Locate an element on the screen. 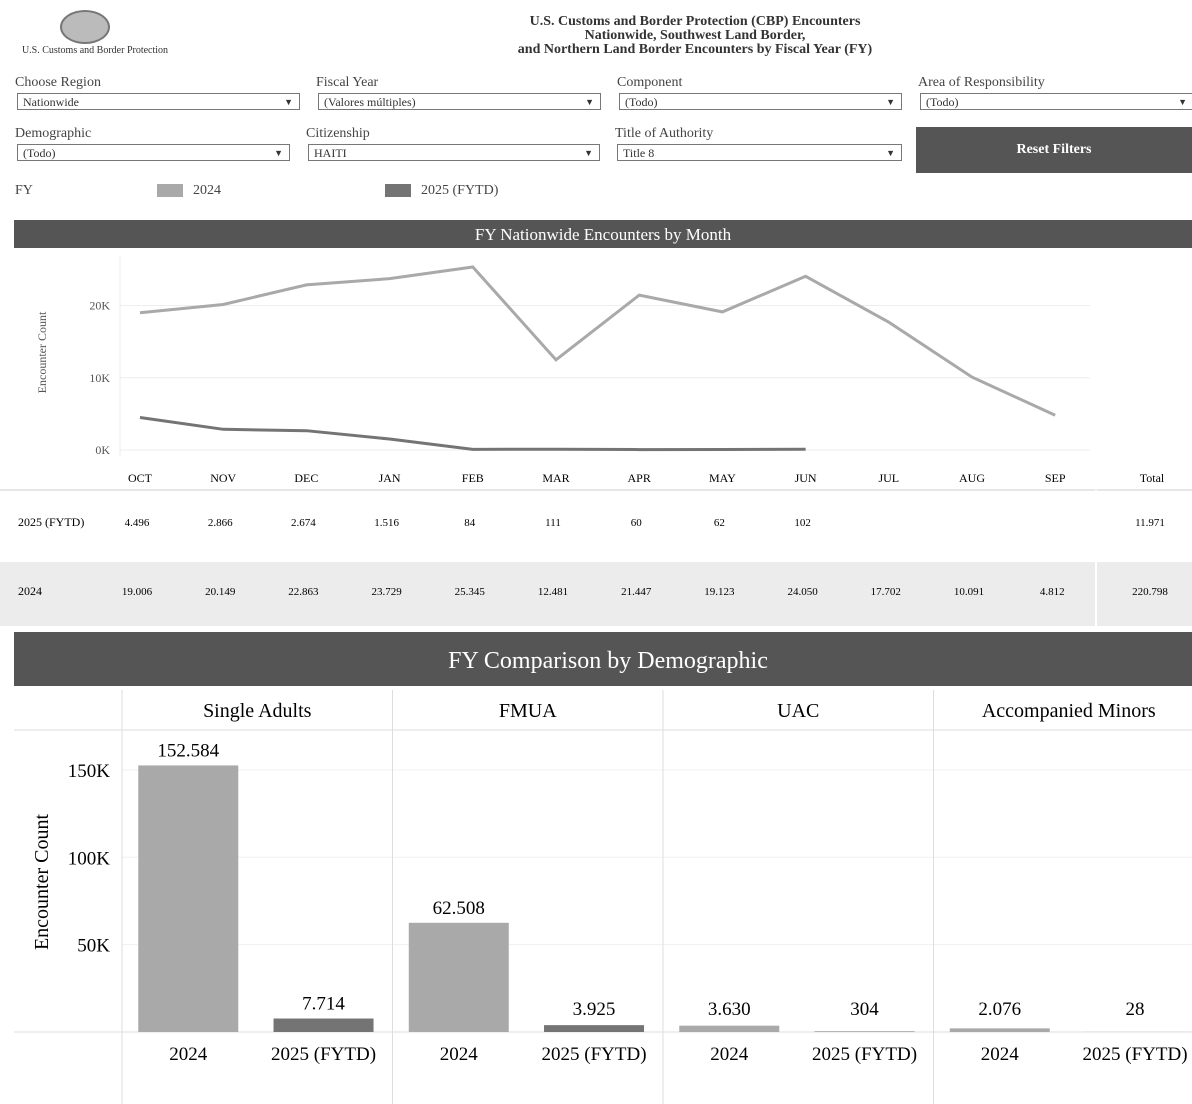 Image resolution: width=1192 pixels, height=1104 pixels. table-cell: 60 is located at coordinates (637, 523).